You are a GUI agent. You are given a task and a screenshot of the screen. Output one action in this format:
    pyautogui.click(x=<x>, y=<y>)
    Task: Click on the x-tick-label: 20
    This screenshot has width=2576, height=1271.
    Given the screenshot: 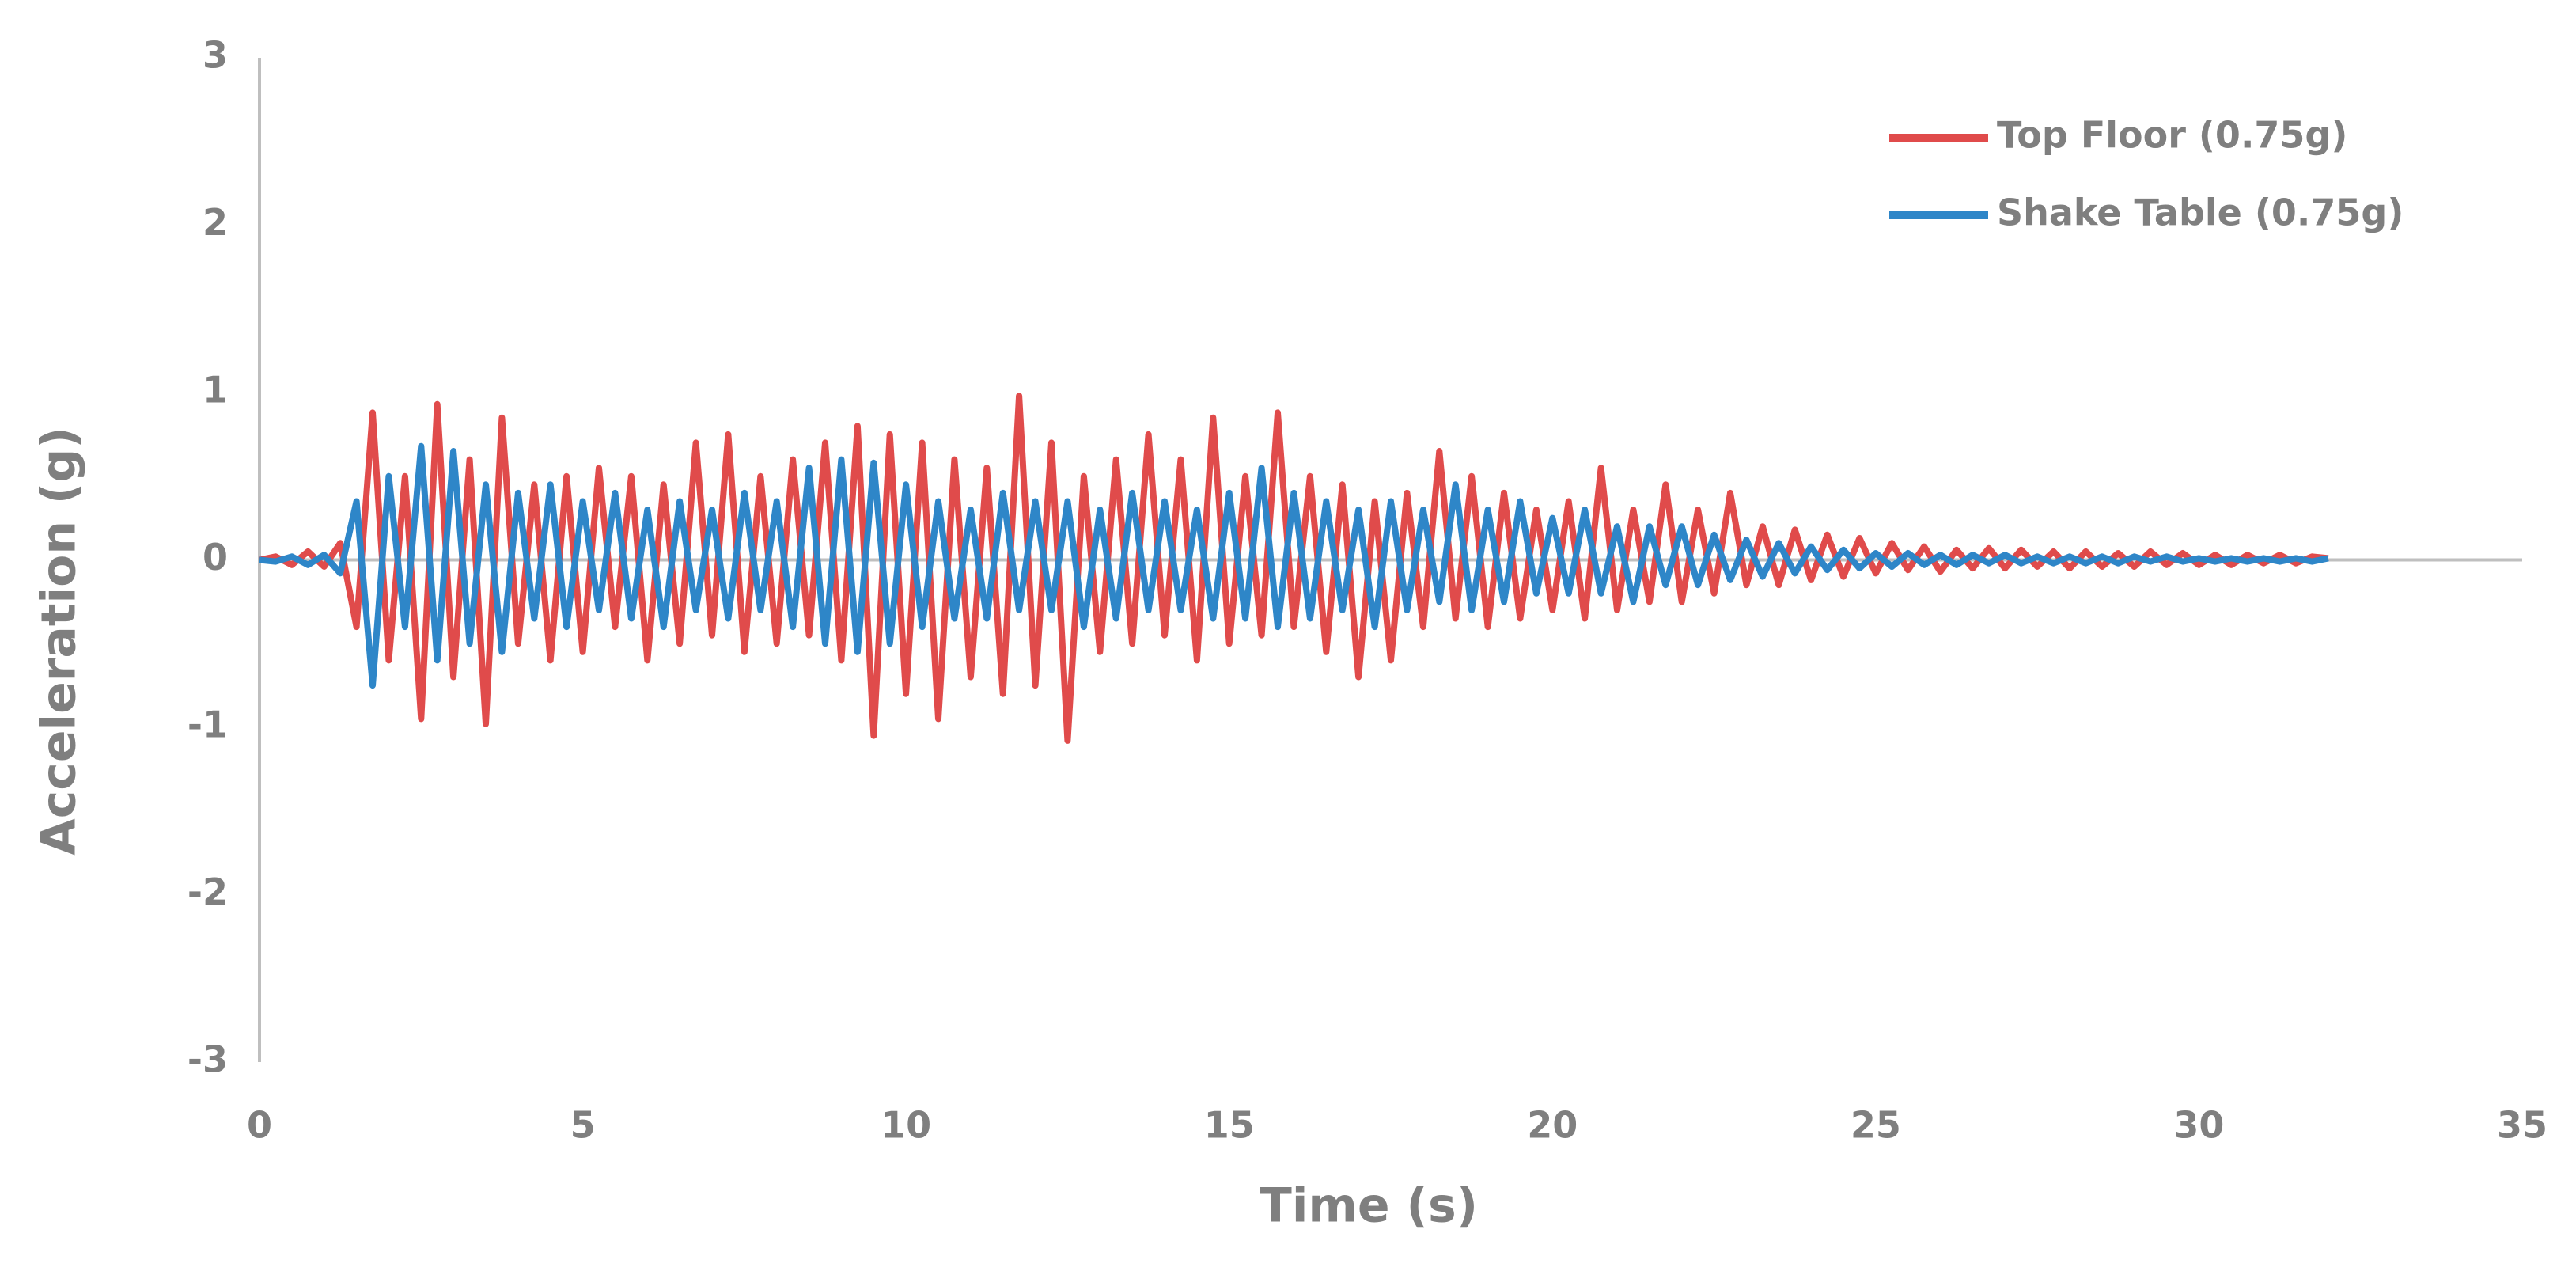 What is the action you would take?
    pyautogui.click(x=1552, y=1126)
    